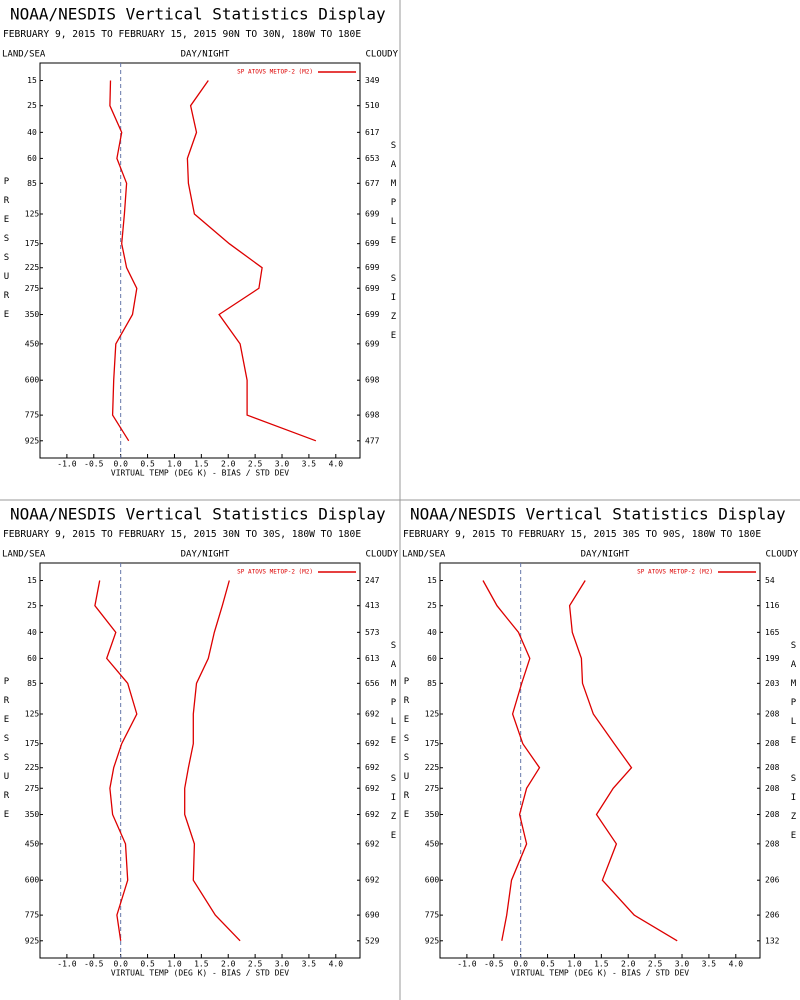 The image size is (800, 1000). What do you see at coordinates (601, 964) in the screenshot?
I see `x-tick-label: 1.5` at bounding box center [601, 964].